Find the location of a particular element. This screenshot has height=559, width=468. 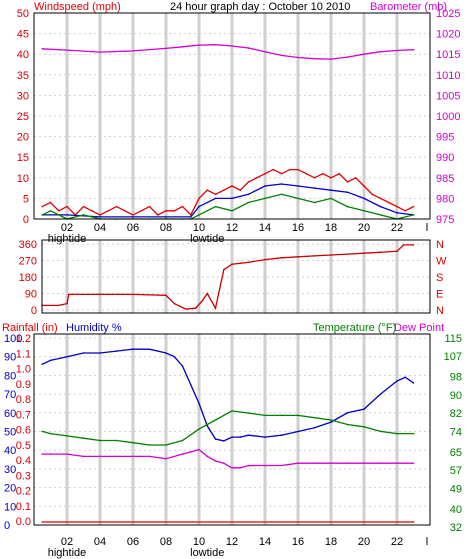

temperature-tick-label: 74 is located at coordinates (456, 432).